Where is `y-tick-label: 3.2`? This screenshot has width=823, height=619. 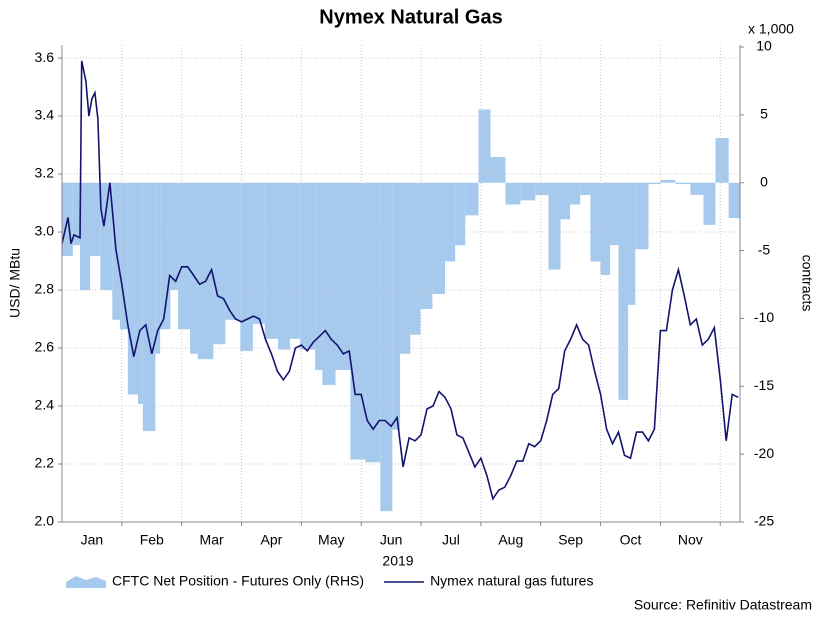
y-tick-label: 3.2 is located at coordinates (45, 173).